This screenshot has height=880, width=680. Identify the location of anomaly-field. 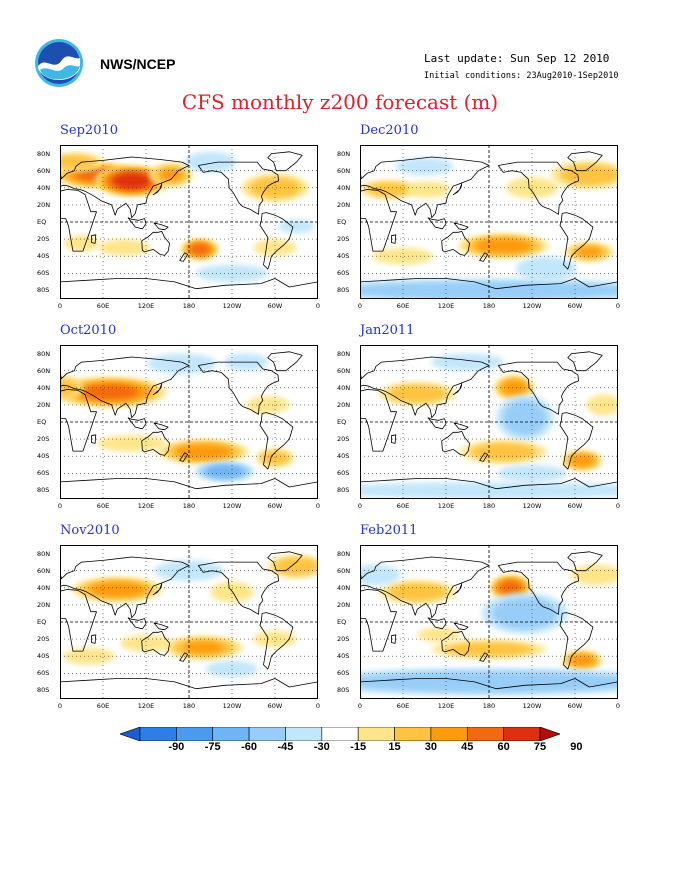
(187, 216).